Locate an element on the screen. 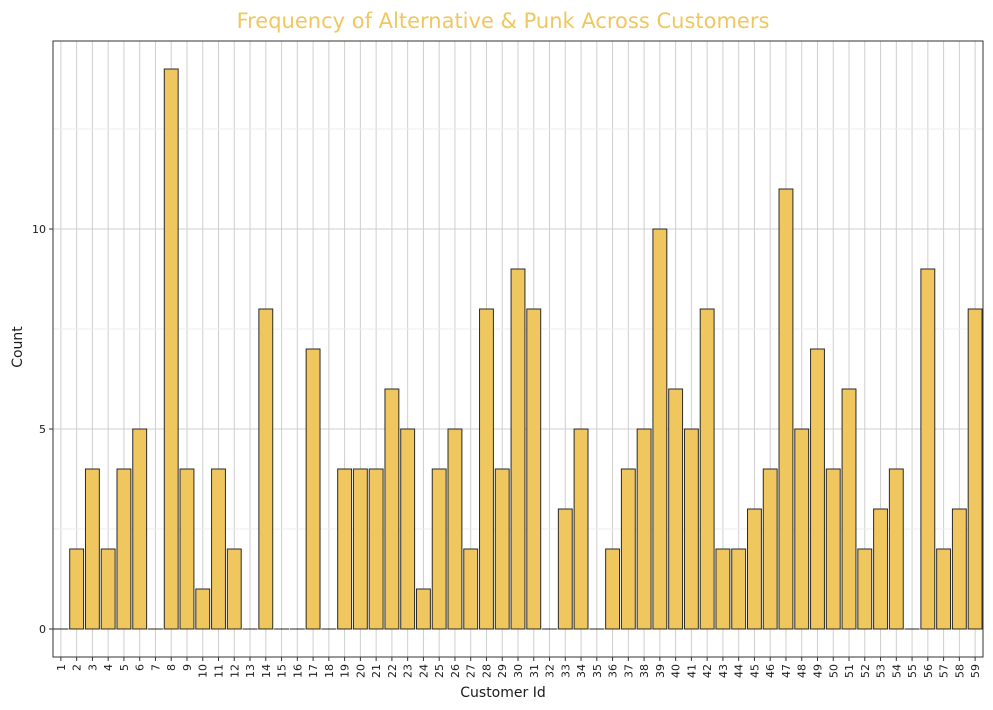 This screenshot has height=710, width=993. x-tick-label: 2 is located at coordinates (77, 667).